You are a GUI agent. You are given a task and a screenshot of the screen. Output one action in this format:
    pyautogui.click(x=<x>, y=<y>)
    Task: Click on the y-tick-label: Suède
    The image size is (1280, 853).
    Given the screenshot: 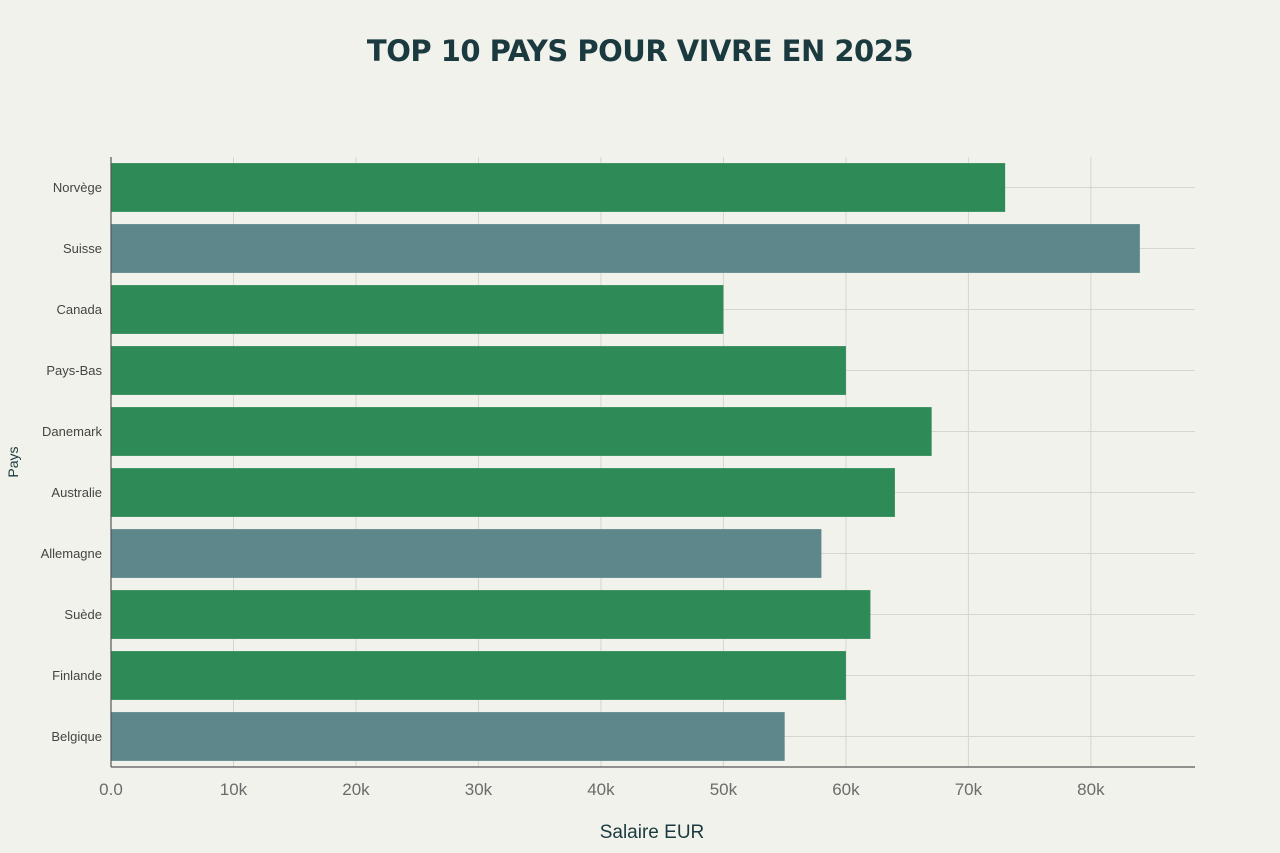 What is the action you would take?
    pyautogui.click(x=83, y=614)
    